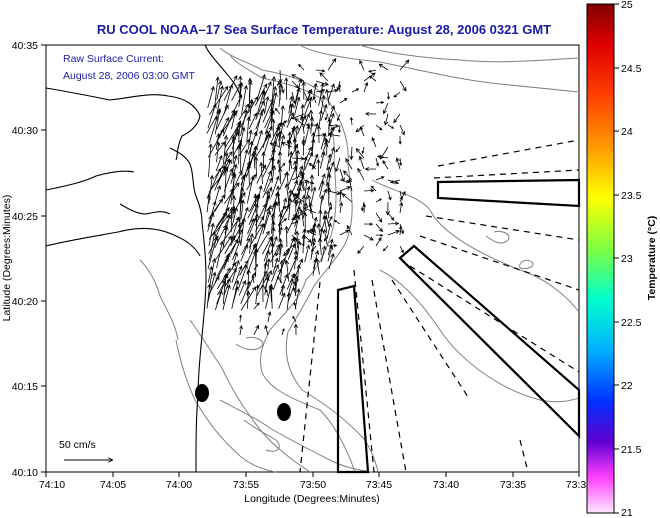 The width and height of the screenshot is (660, 518). Describe the element at coordinates (25, 46) in the screenshot. I see `y-tick-label: 40:35` at that location.